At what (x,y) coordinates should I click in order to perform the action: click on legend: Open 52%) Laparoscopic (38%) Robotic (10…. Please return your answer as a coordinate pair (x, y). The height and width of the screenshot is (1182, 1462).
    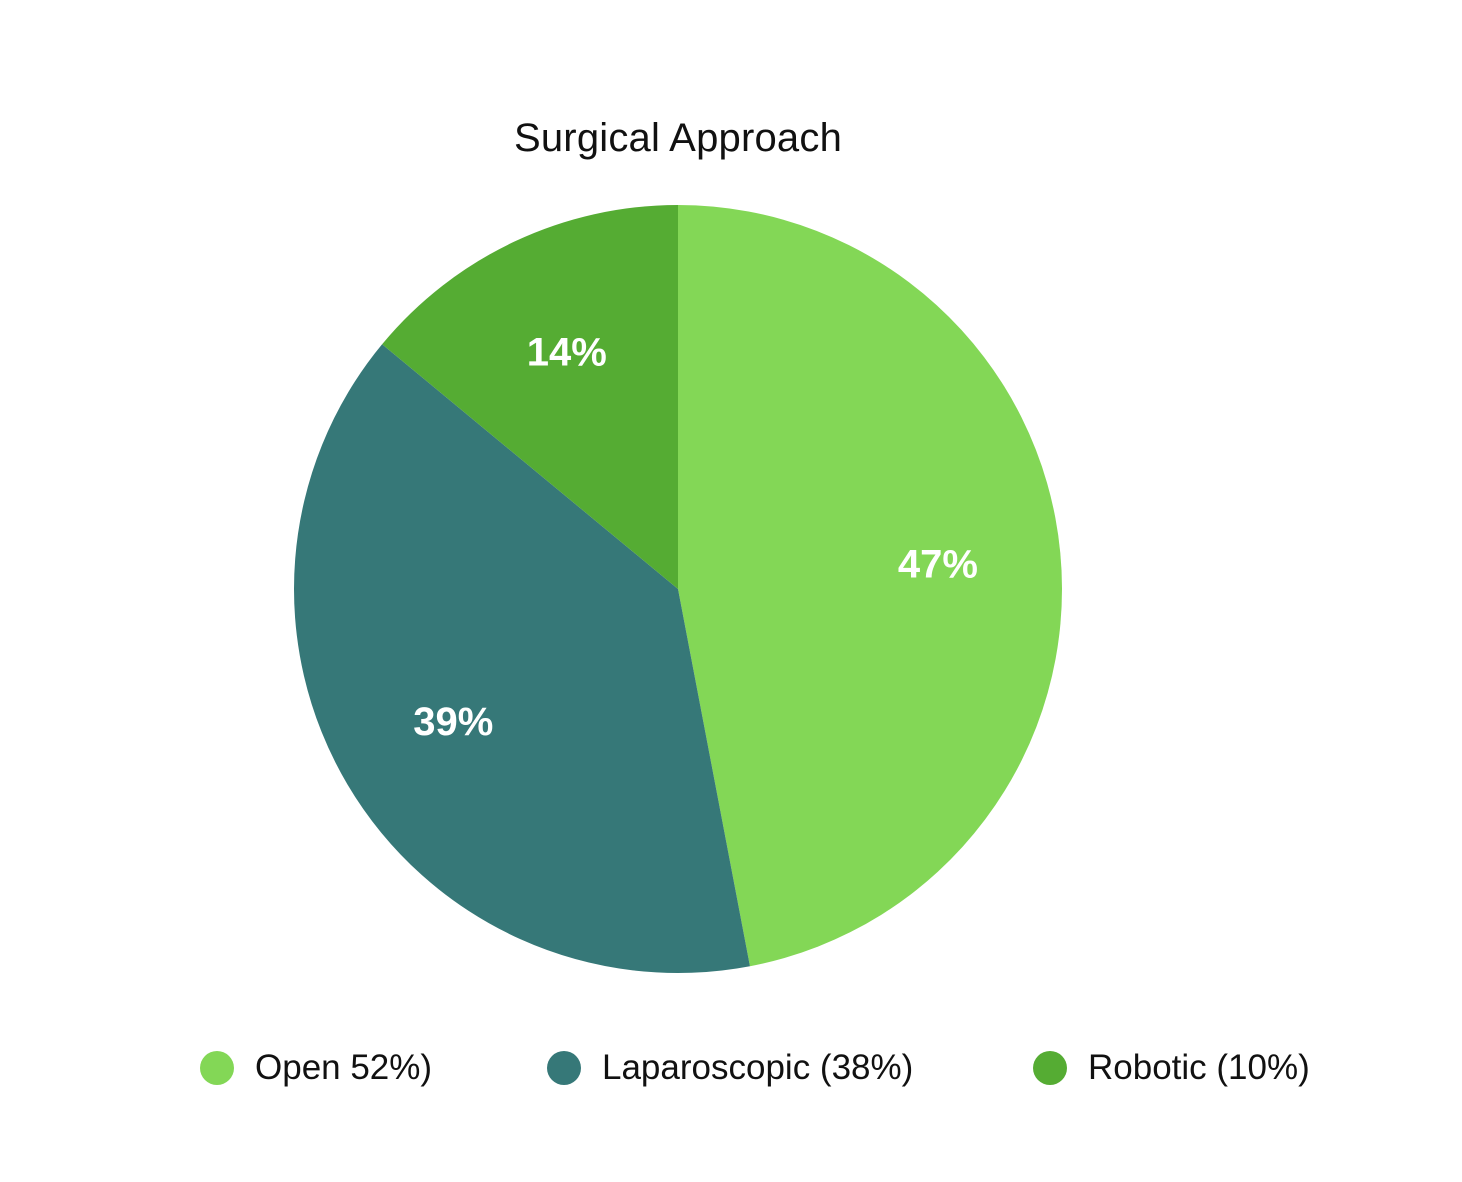
    Looking at the image, I should click on (731, 1068).